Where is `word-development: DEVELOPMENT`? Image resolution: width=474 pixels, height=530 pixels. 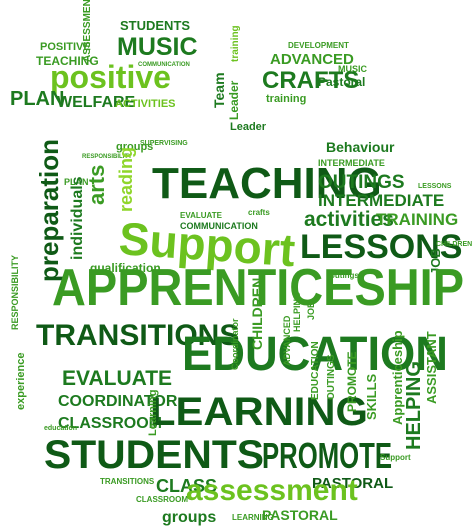 word-development: DEVELOPMENT is located at coordinates (318, 45).